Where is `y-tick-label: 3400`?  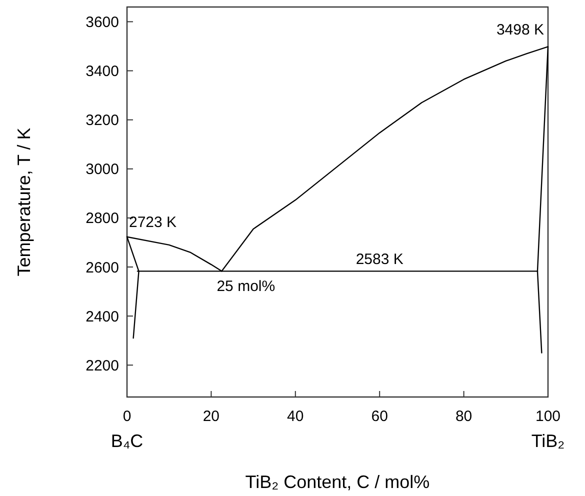
y-tick-label: 3400 is located at coordinates (102, 71).